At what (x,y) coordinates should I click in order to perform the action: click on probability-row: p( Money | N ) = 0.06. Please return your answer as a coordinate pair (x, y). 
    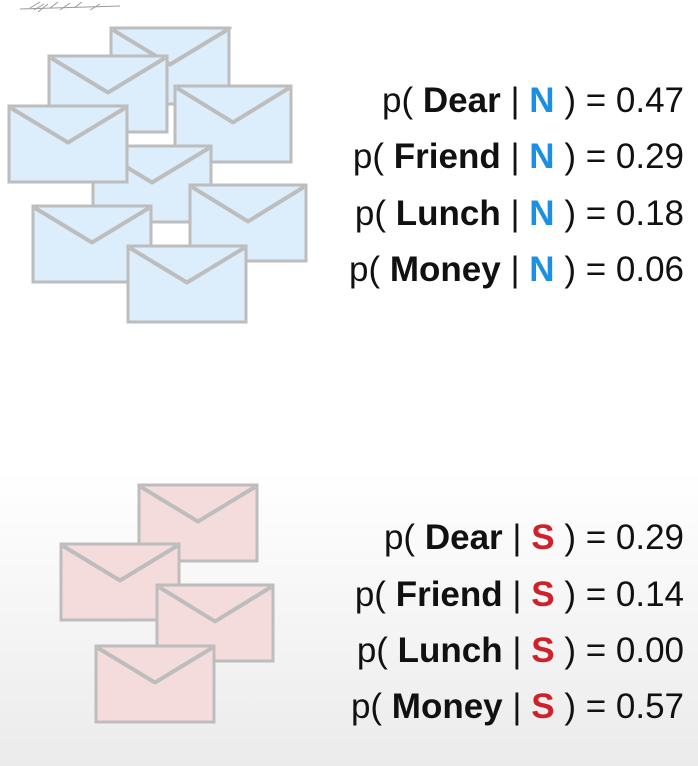
    Looking at the image, I should click on (516, 270).